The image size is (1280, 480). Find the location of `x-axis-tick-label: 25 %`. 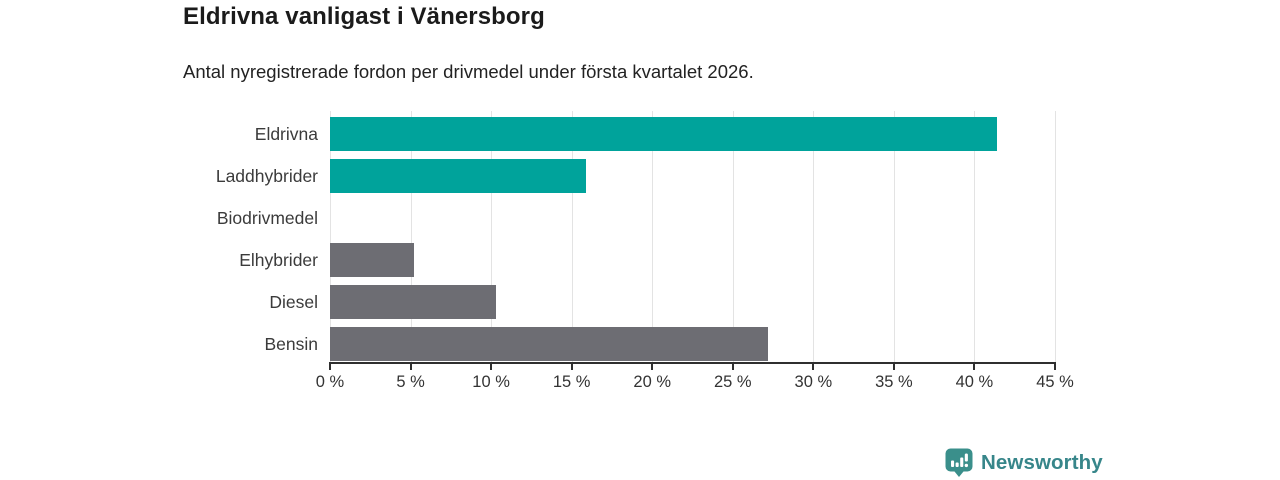

x-axis-tick-label: 25 % is located at coordinates (732, 382).